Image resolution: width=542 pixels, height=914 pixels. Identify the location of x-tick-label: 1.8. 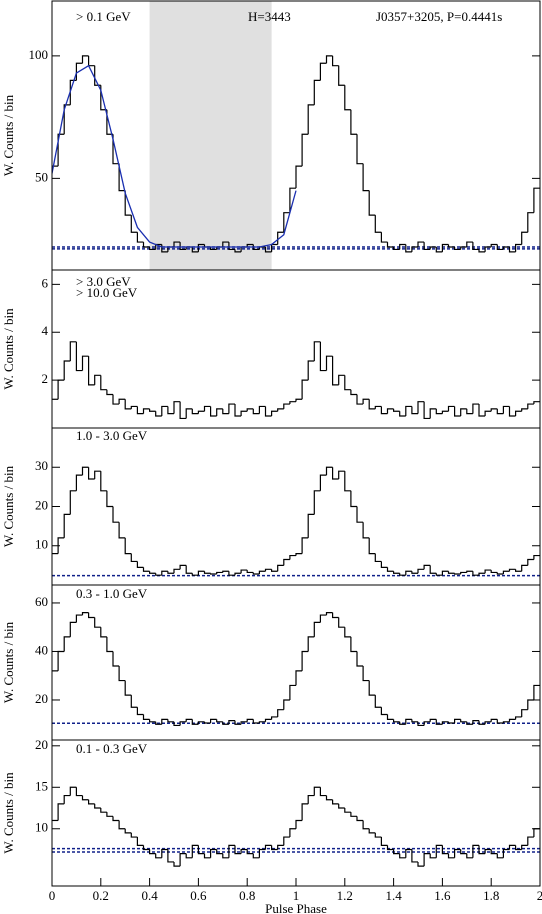
(491, 895).